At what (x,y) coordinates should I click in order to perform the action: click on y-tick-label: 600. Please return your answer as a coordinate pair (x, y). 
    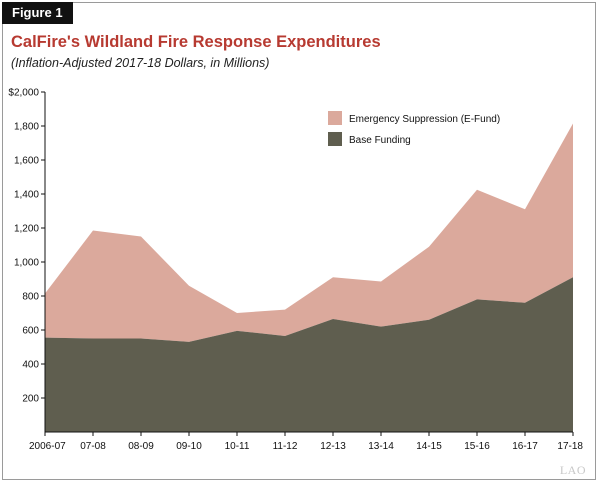
    Looking at the image, I should click on (30, 331).